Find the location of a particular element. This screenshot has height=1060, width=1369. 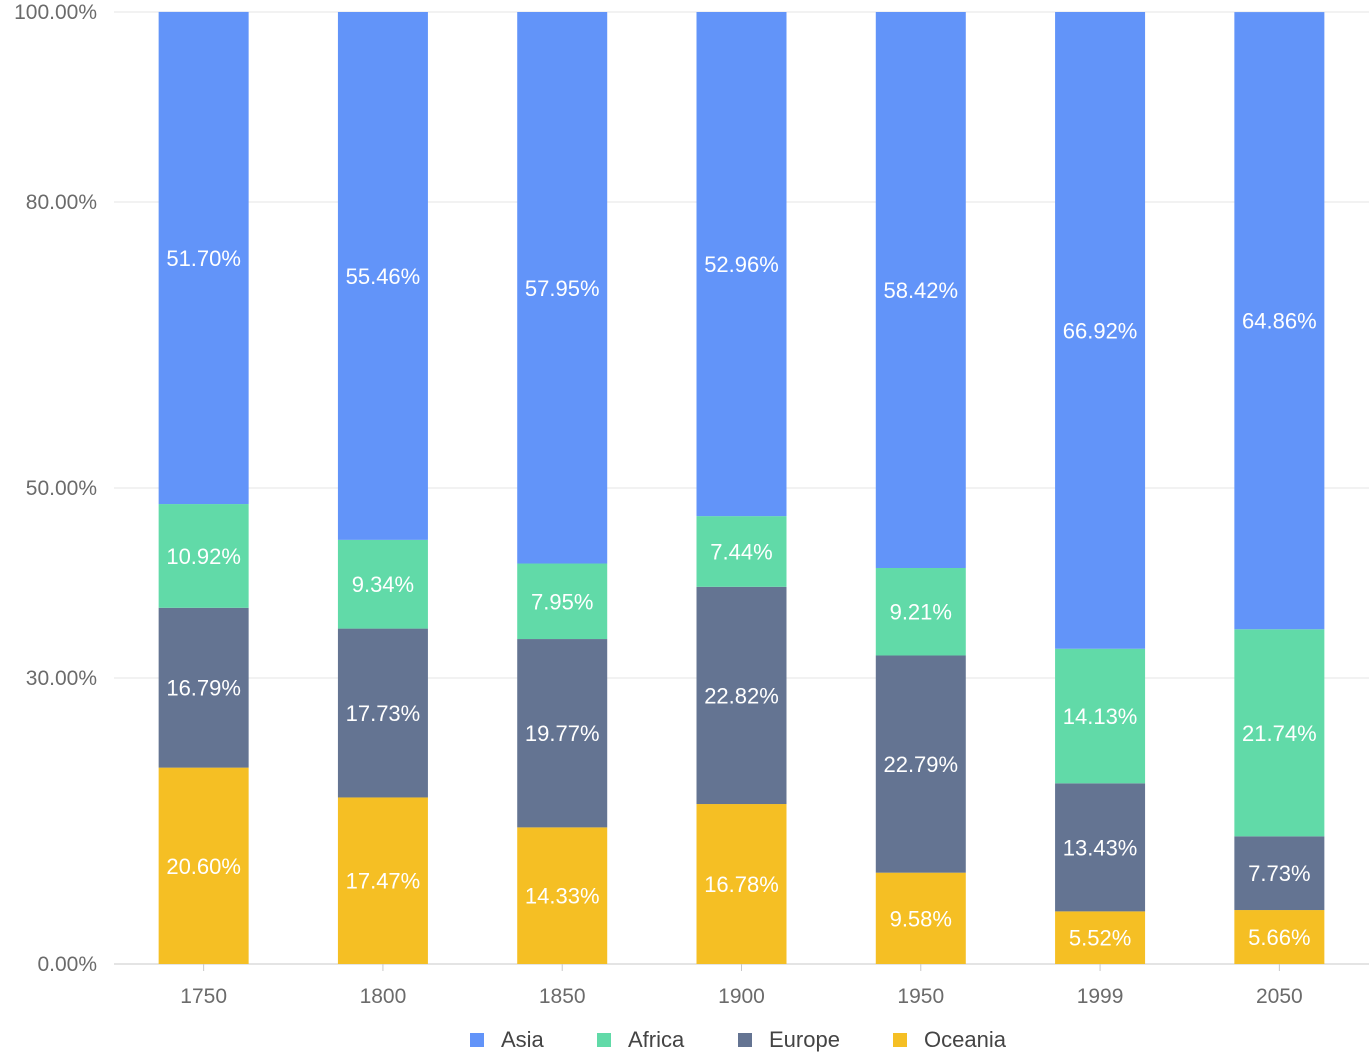

data-label-oceania: 17.47% is located at coordinates (383, 881).